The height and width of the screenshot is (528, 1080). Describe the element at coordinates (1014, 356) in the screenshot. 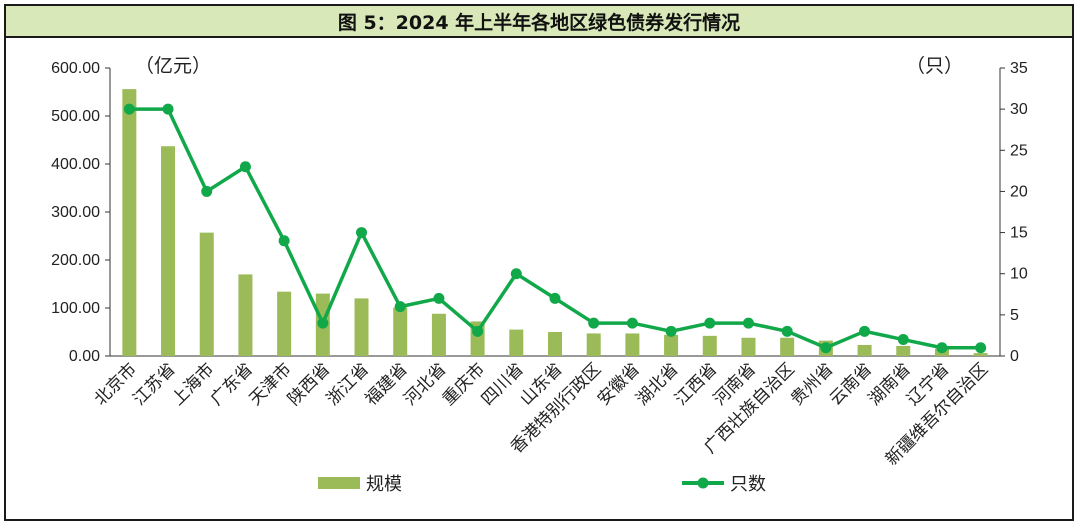

I see `right-tick-label: 0` at that location.